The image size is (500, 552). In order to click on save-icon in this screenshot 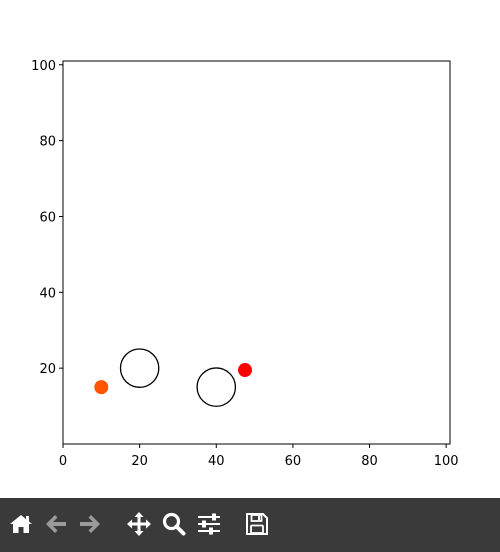, I will do `click(257, 524)`.